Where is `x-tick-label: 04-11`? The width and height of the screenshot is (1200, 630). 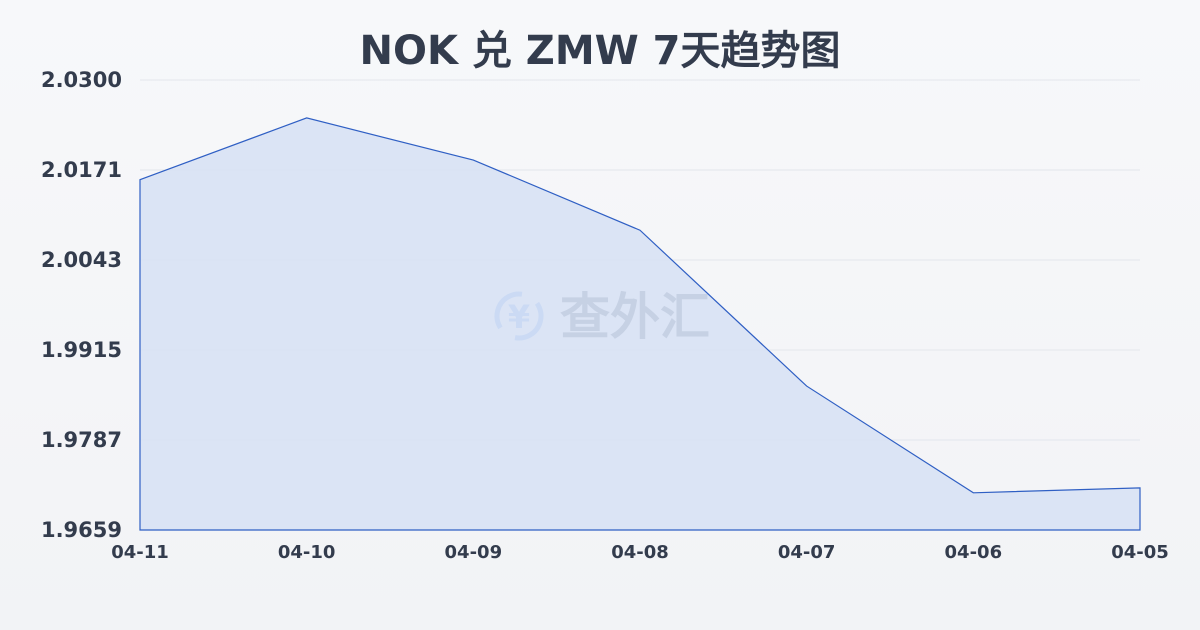
x-tick-label: 04-11 is located at coordinates (140, 552).